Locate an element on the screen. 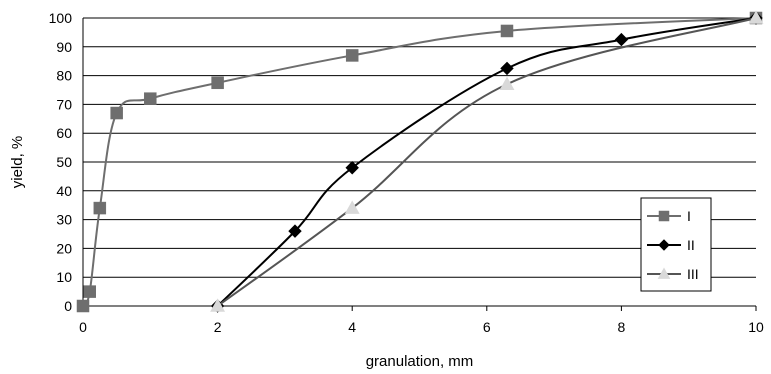  y-tick-label-0: 0 is located at coordinates (68, 306).